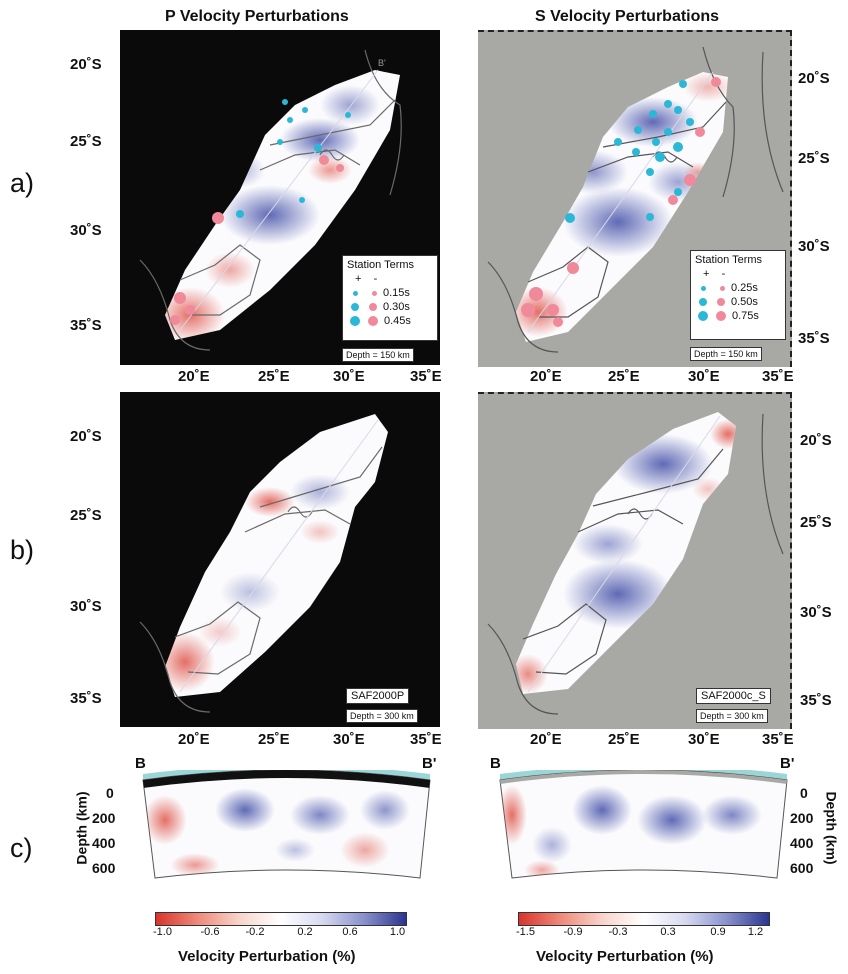 This screenshot has width=848, height=974. Describe the element at coordinates (627, 16) in the screenshot. I see `s-column-title: S Velocity Perturbations` at that location.